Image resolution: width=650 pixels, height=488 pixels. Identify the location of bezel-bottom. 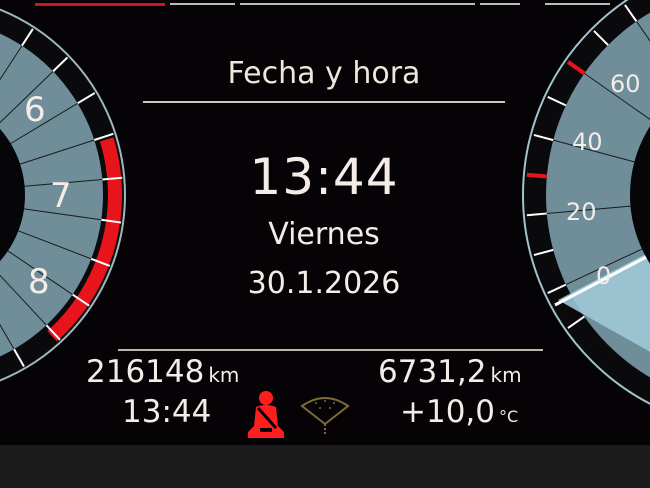
(325, 466).